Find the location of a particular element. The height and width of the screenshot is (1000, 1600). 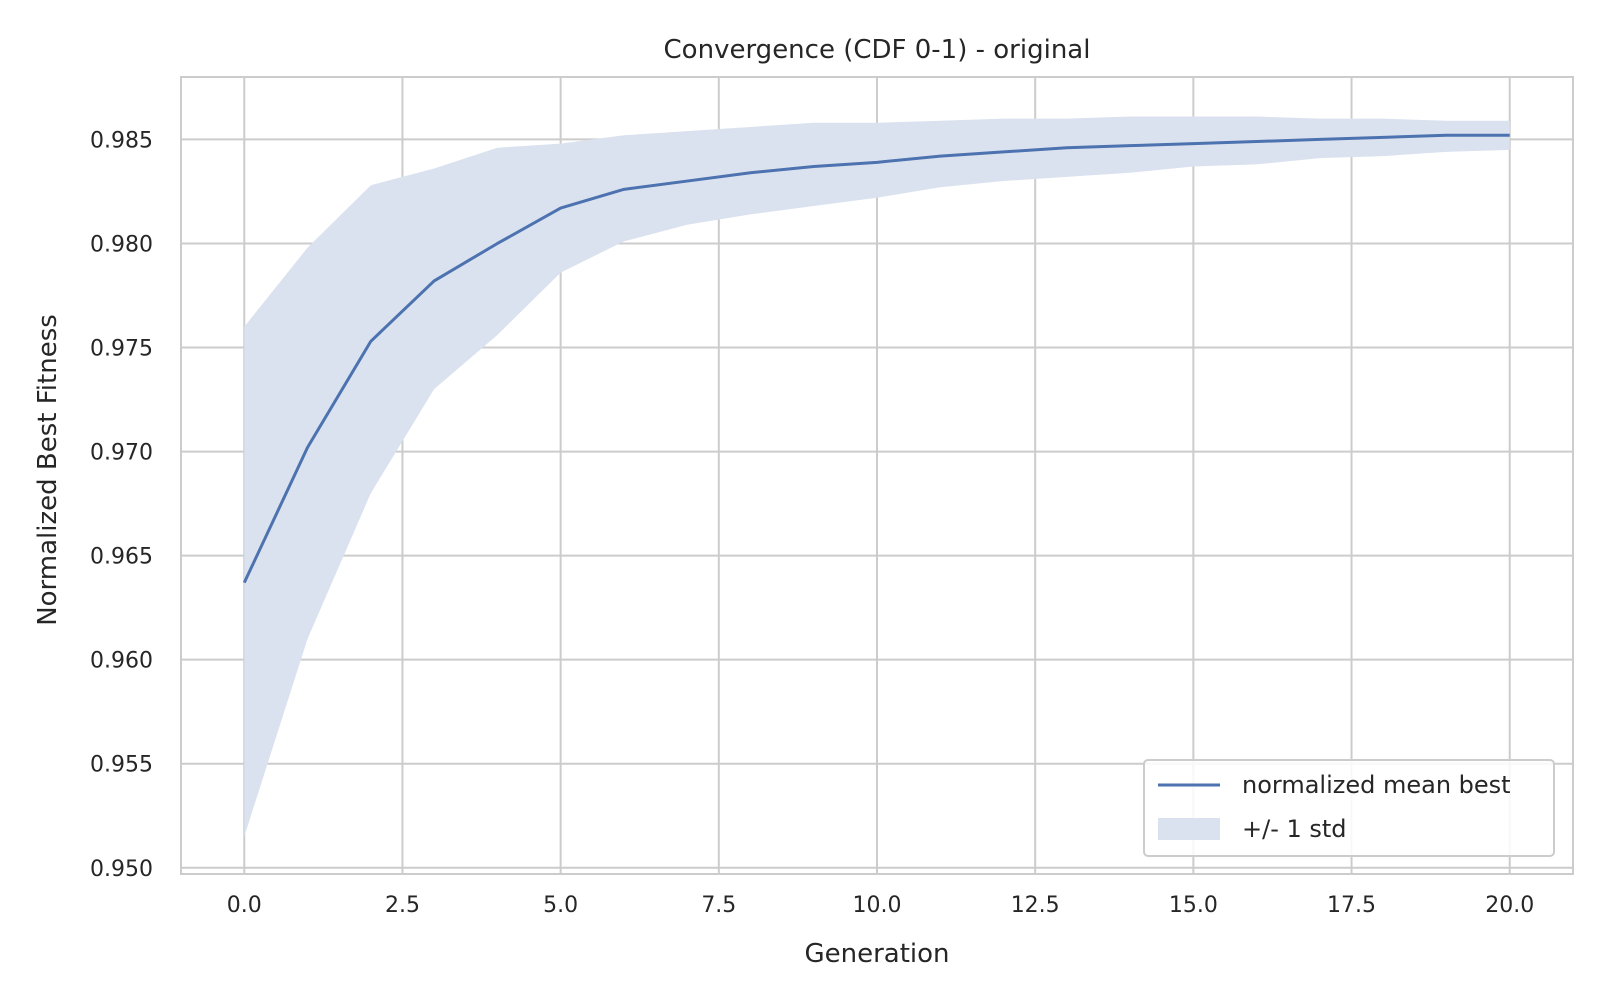

x-tick-labels: 0.0 2.5 5.0 7.5 10.0 12.5 15.0 17.5 20.0 is located at coordinates (880, 905).